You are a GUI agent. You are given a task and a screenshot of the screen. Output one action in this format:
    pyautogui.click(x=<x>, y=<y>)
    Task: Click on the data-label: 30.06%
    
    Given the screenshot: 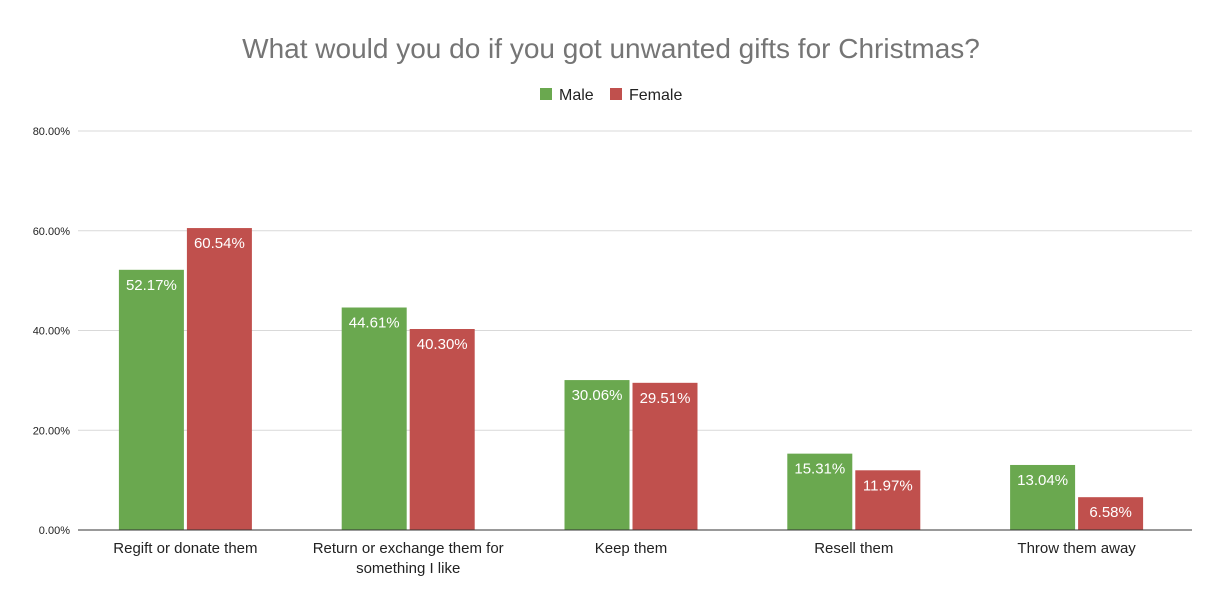 What is the action you would take?
    pyautogui.click(x=597, y=395)
    